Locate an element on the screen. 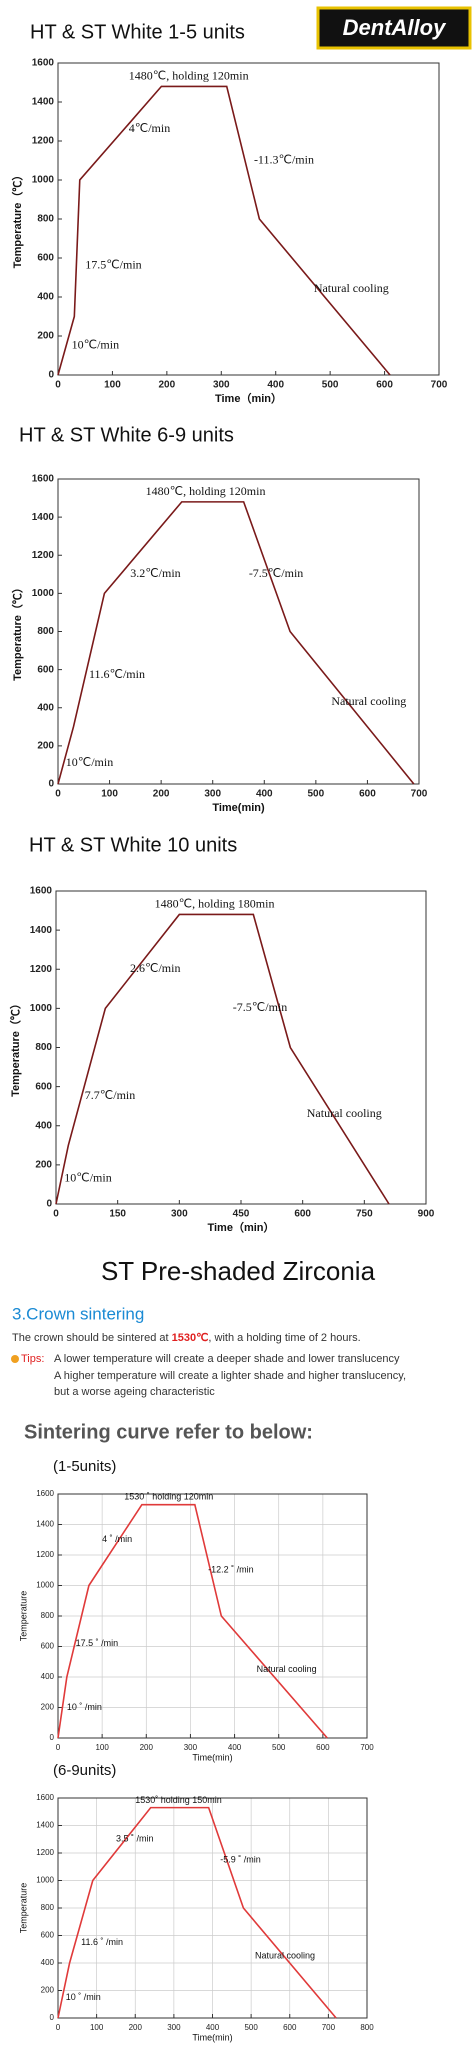 This screenshot has width=476, height=2048. tips-icon is located at coordinates (15, 1359).